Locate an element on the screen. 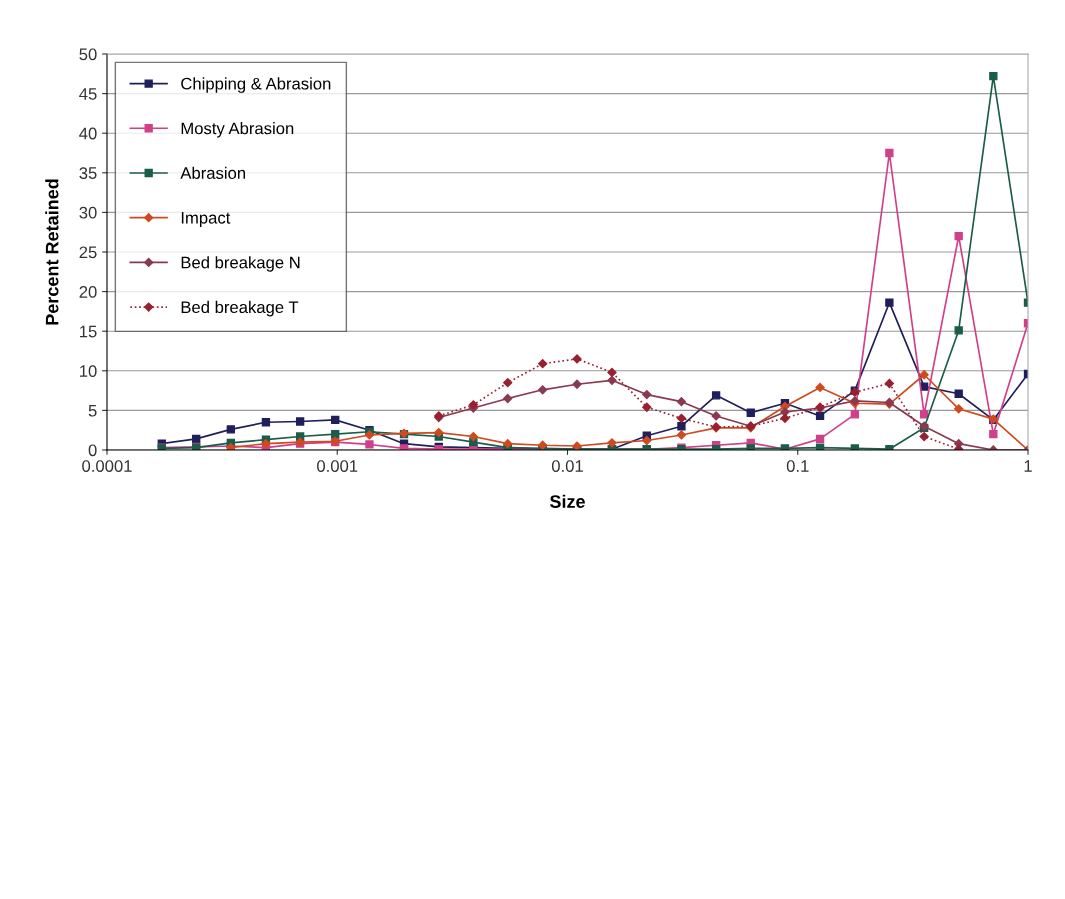 This screenshot has height=899, width=1065. x-tick-label: 0.1 is located at coordinates (797, 466).